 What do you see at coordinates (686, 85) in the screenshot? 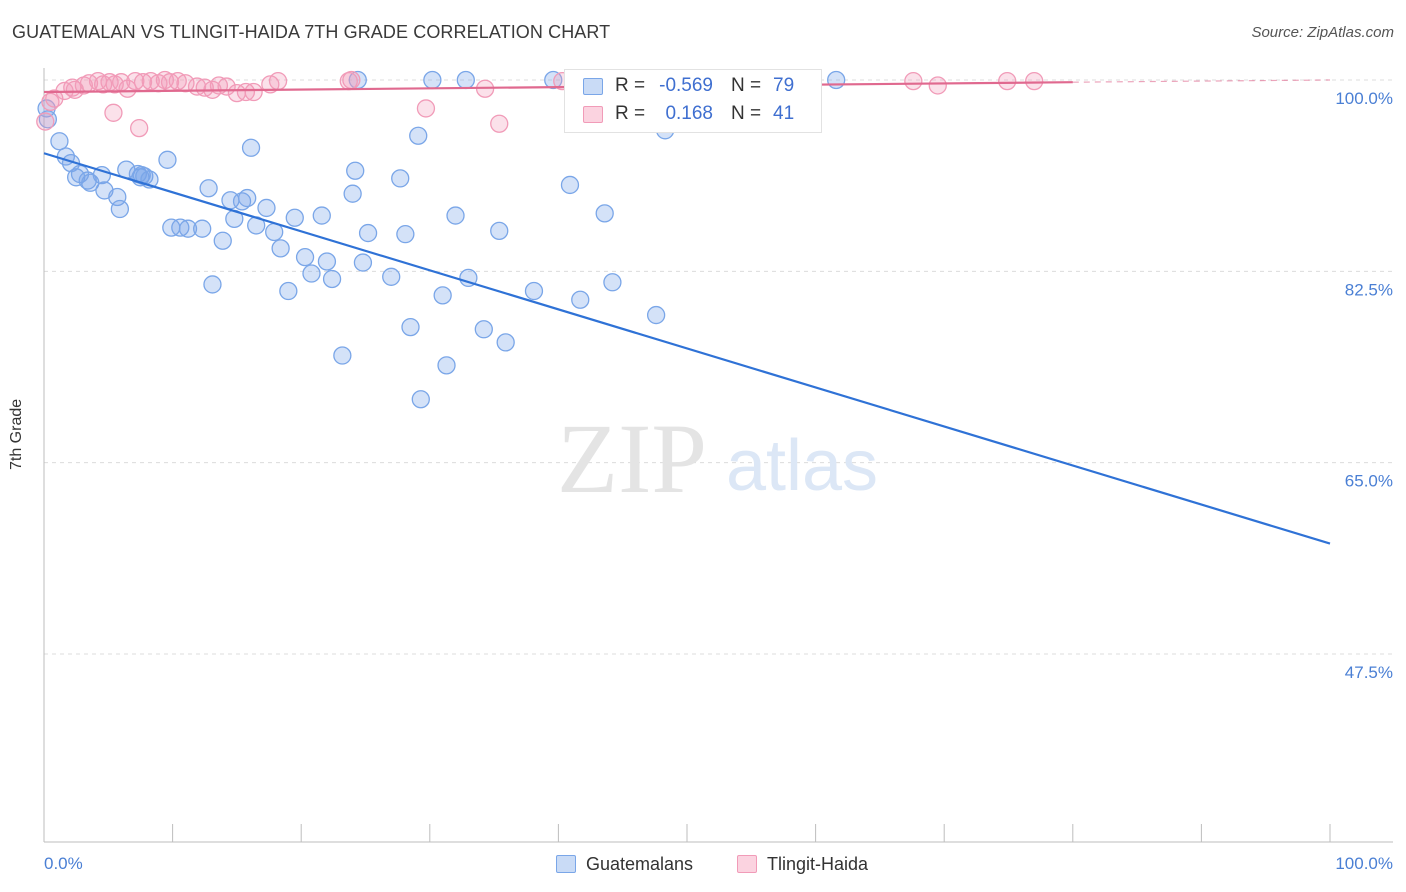
I see `legend-r-value: -0.569` at bounding box center [686, 85].